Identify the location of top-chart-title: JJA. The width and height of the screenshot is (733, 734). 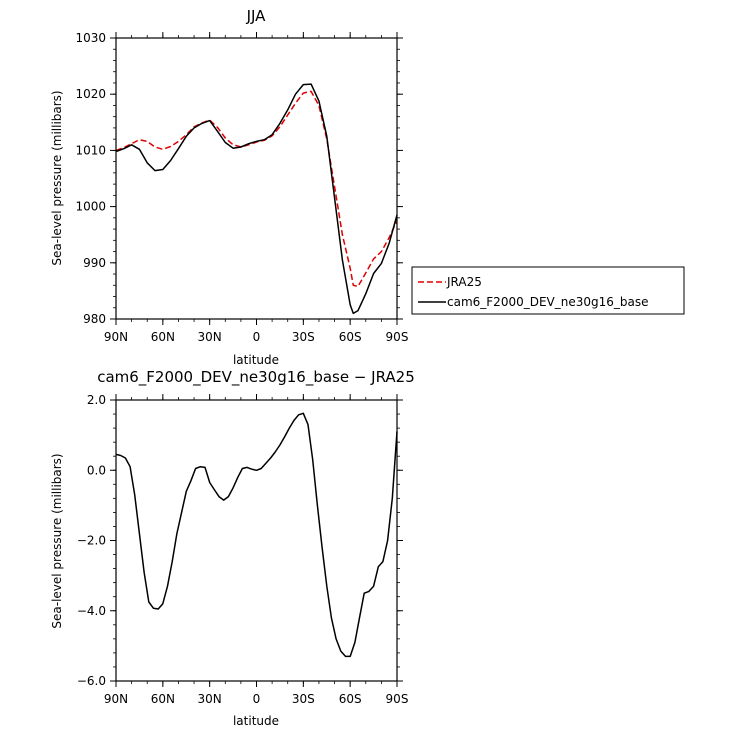
(256, 16).